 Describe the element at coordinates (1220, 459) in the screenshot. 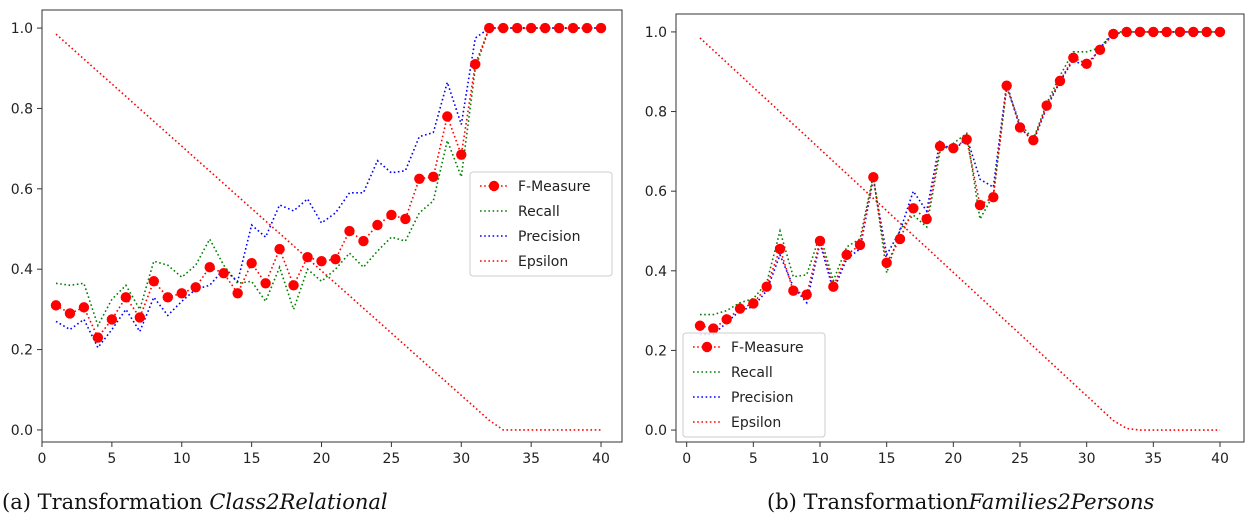

I see `x-tick-label: 40` at that location.